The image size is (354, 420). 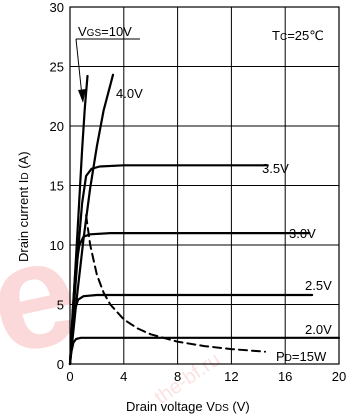 I want to click on x-tick-label: 4, so click(x=123, y=376).